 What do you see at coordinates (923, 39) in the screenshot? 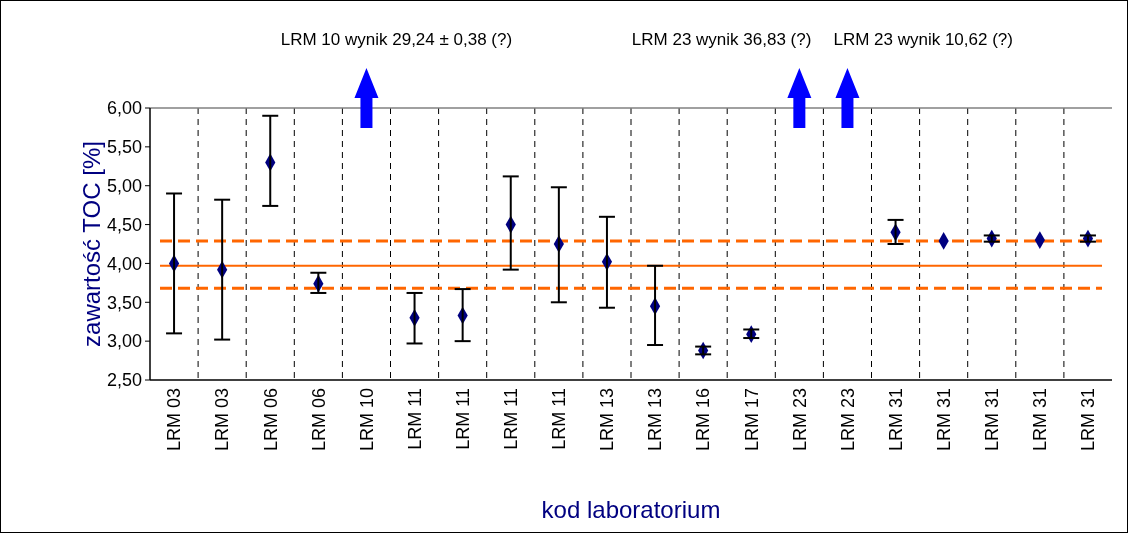
I see `text: LRM 23 wynik 10,62 (?)` at bounding box center [923, 39].